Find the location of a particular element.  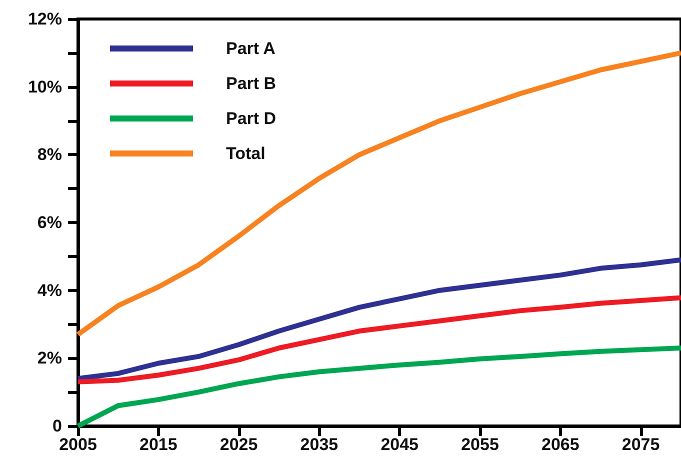

x-tick-label: 2045 is located at coordinates (399, 444).